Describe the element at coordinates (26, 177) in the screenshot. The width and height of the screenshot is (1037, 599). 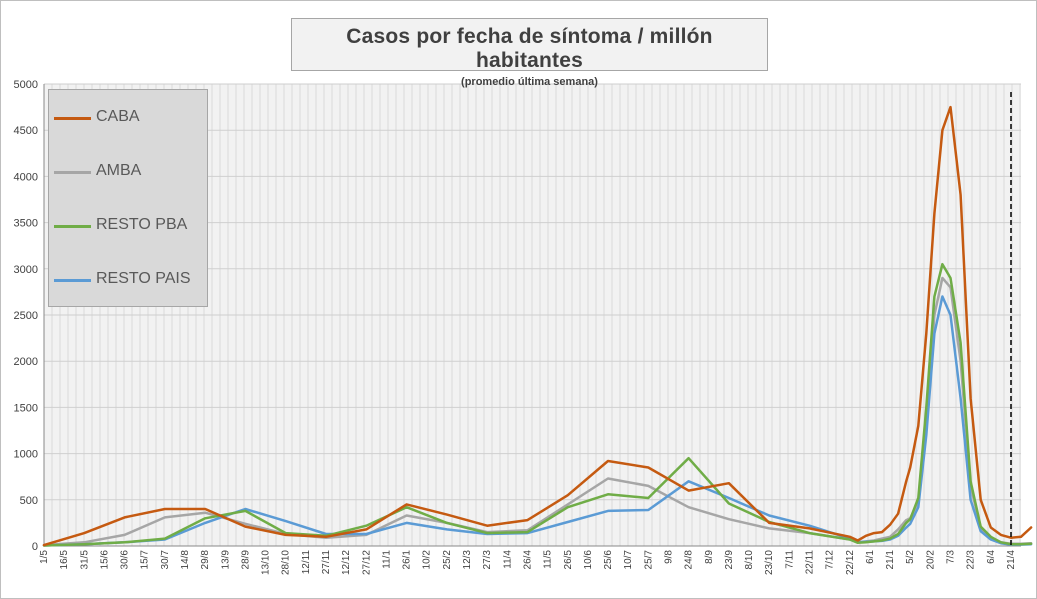
I see `y-tick-label: 4000` at that location.